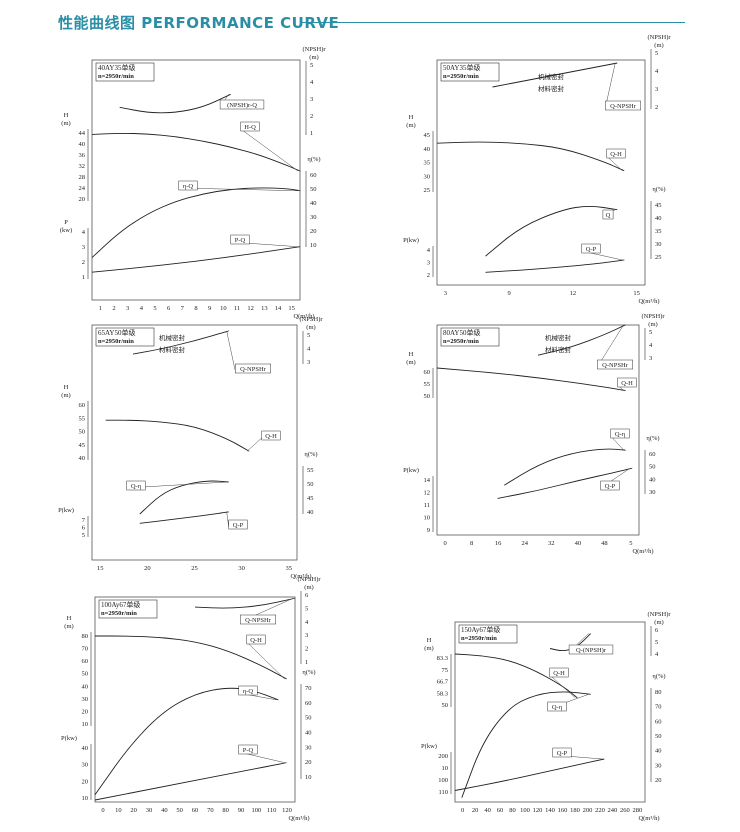 The width and height of the screenshot is (740, 832). Describe the element at coordinates (428, 530) in the screenshot. I see `left-tick-label: 9` at that location.